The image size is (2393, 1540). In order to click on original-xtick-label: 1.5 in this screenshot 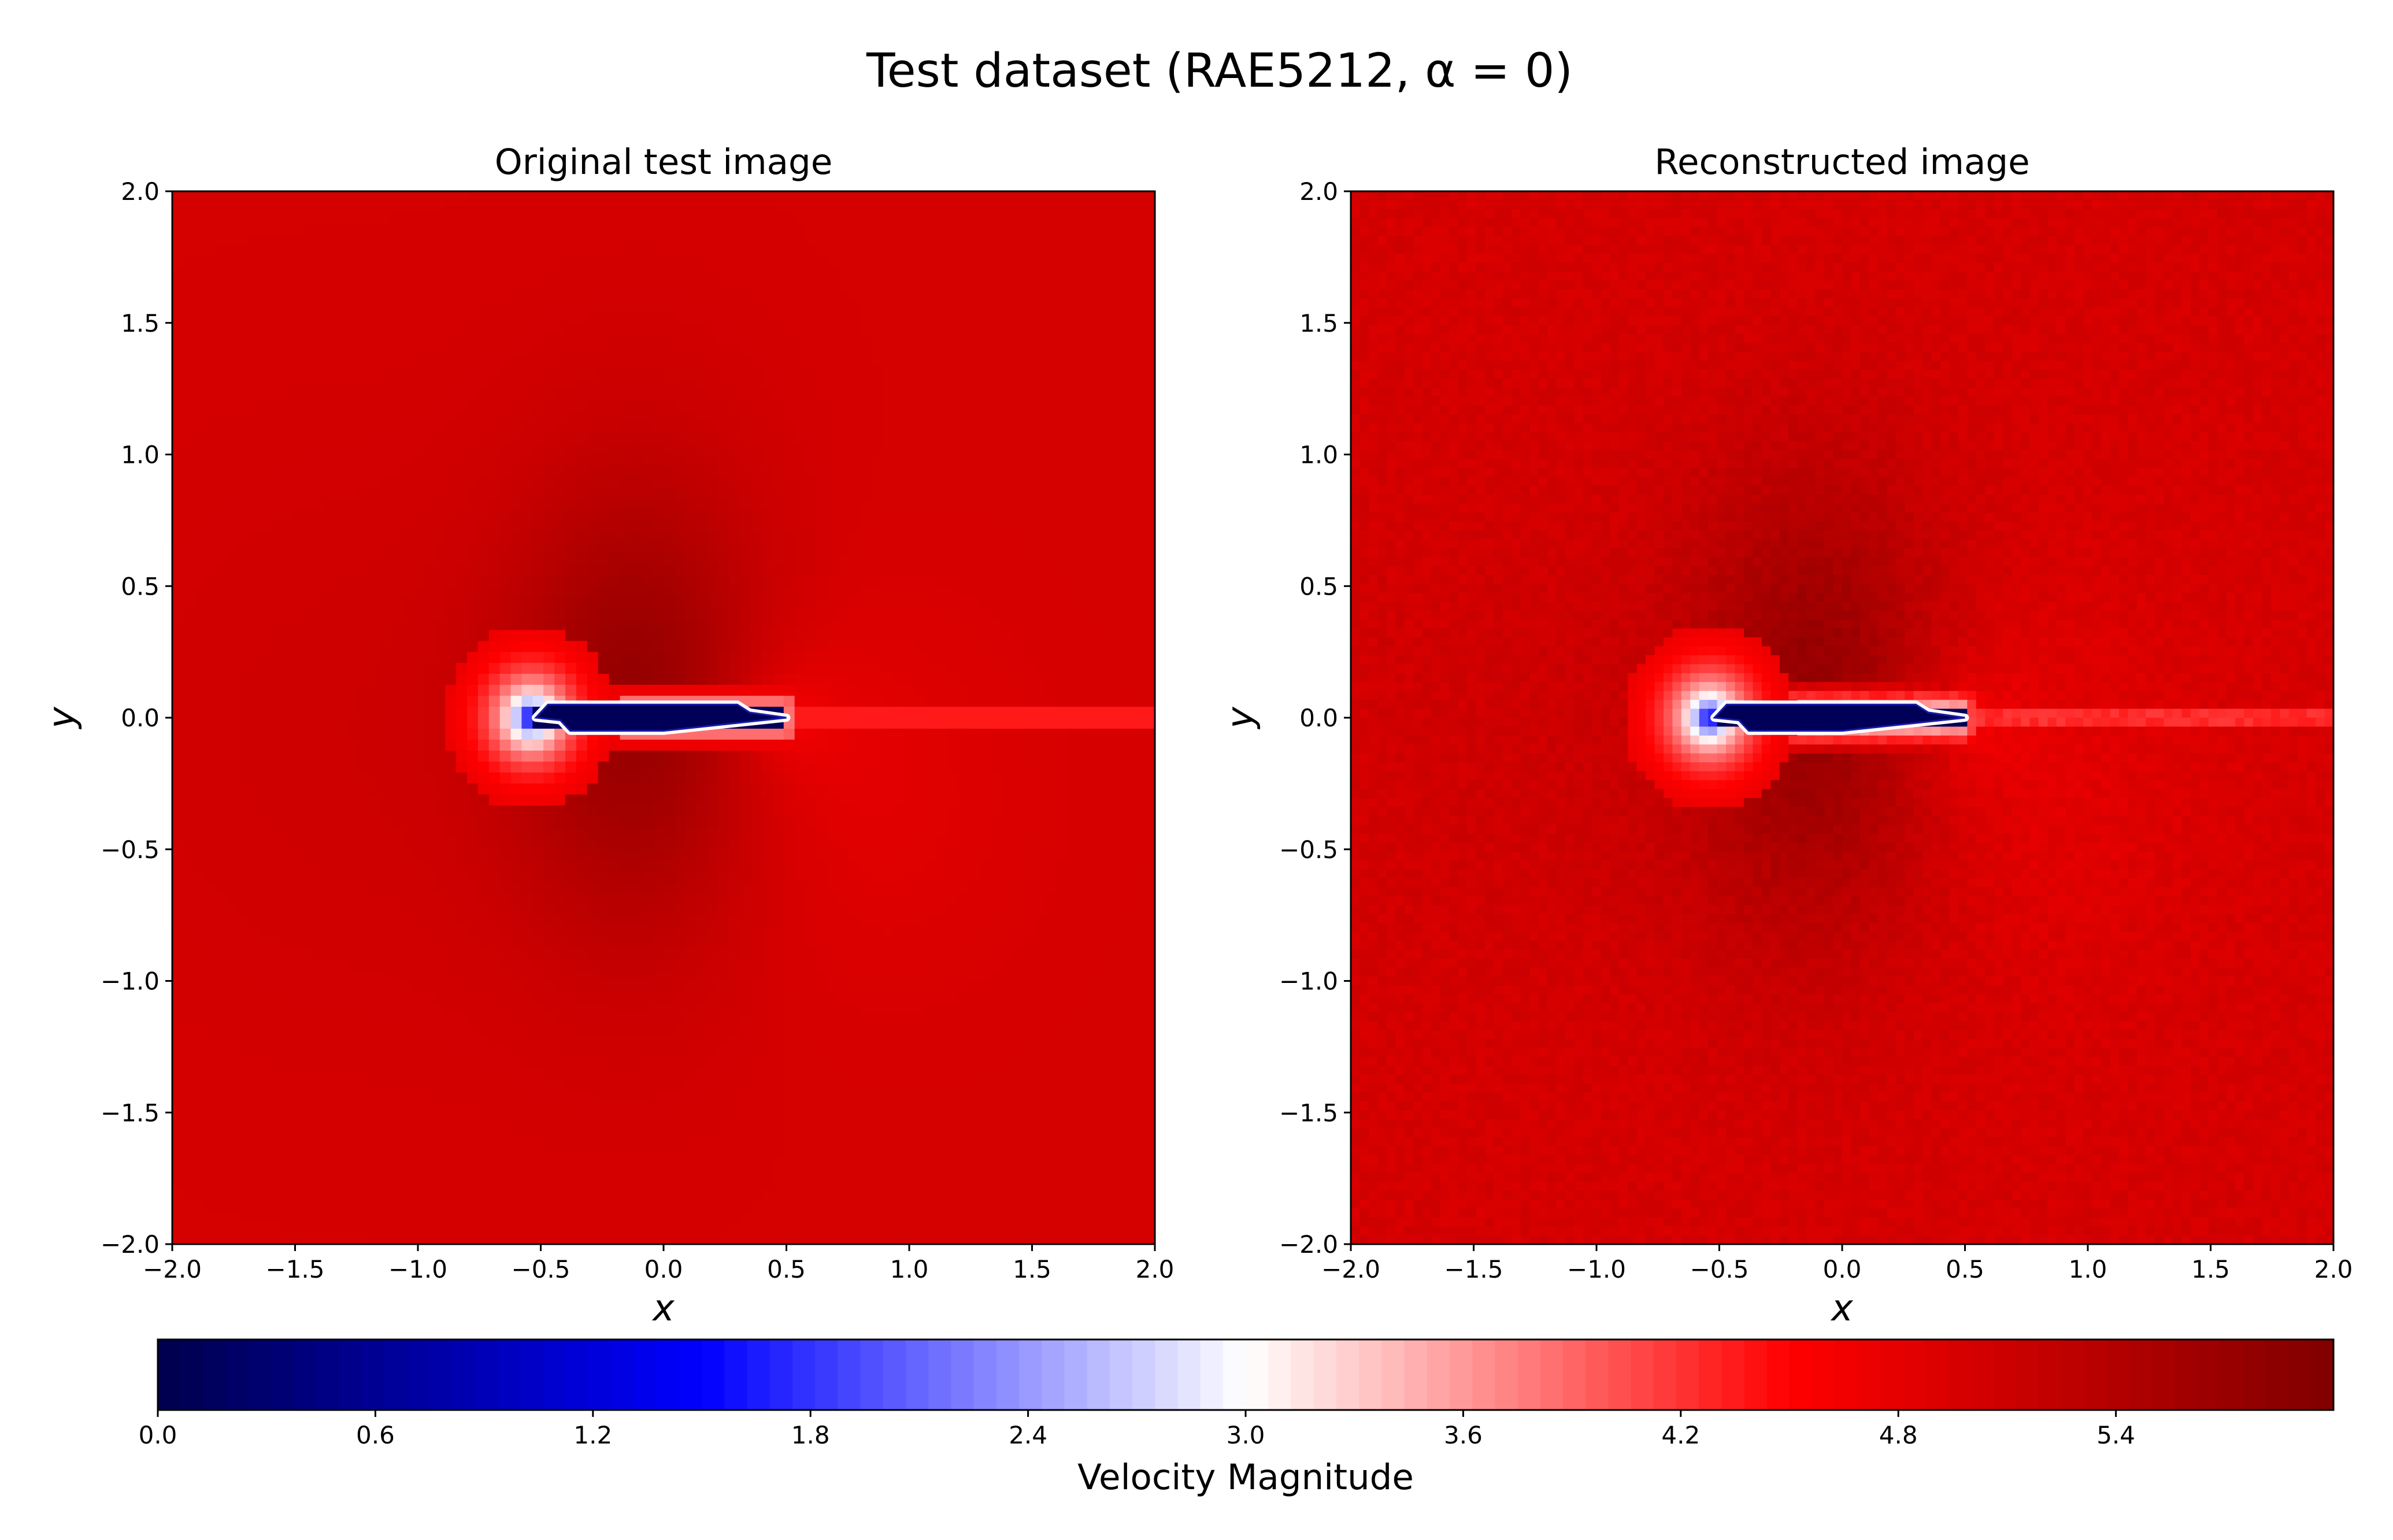, I will do `click(1032, 1269)`.